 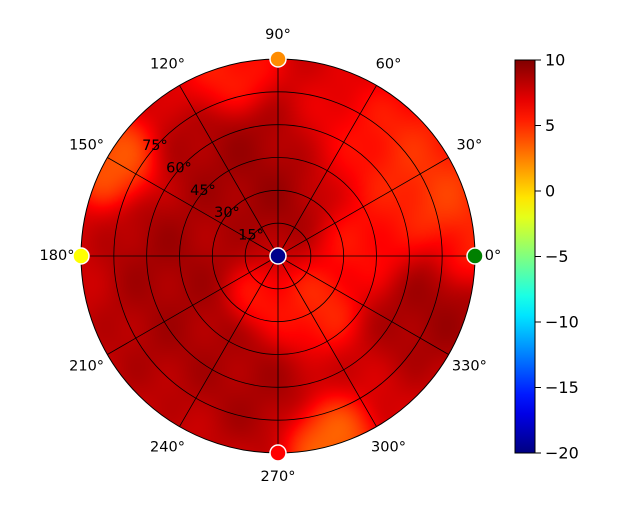 I want to click on angle-tick-label-330: 330°, so click(x=469, y=367).